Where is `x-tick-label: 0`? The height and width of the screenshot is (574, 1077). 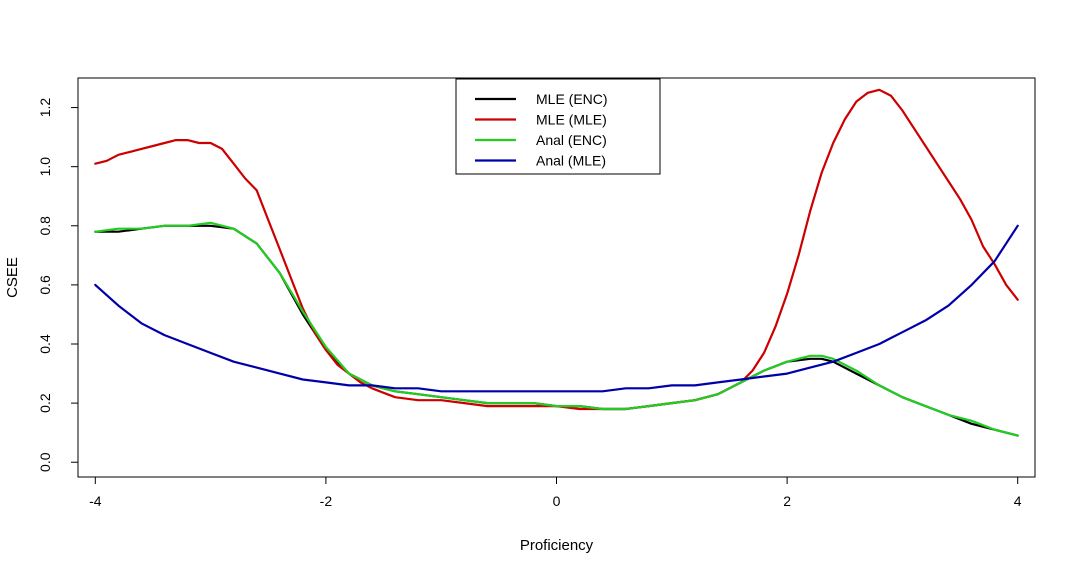
x-tick-label: 0 is located at coordinates (557, 501).